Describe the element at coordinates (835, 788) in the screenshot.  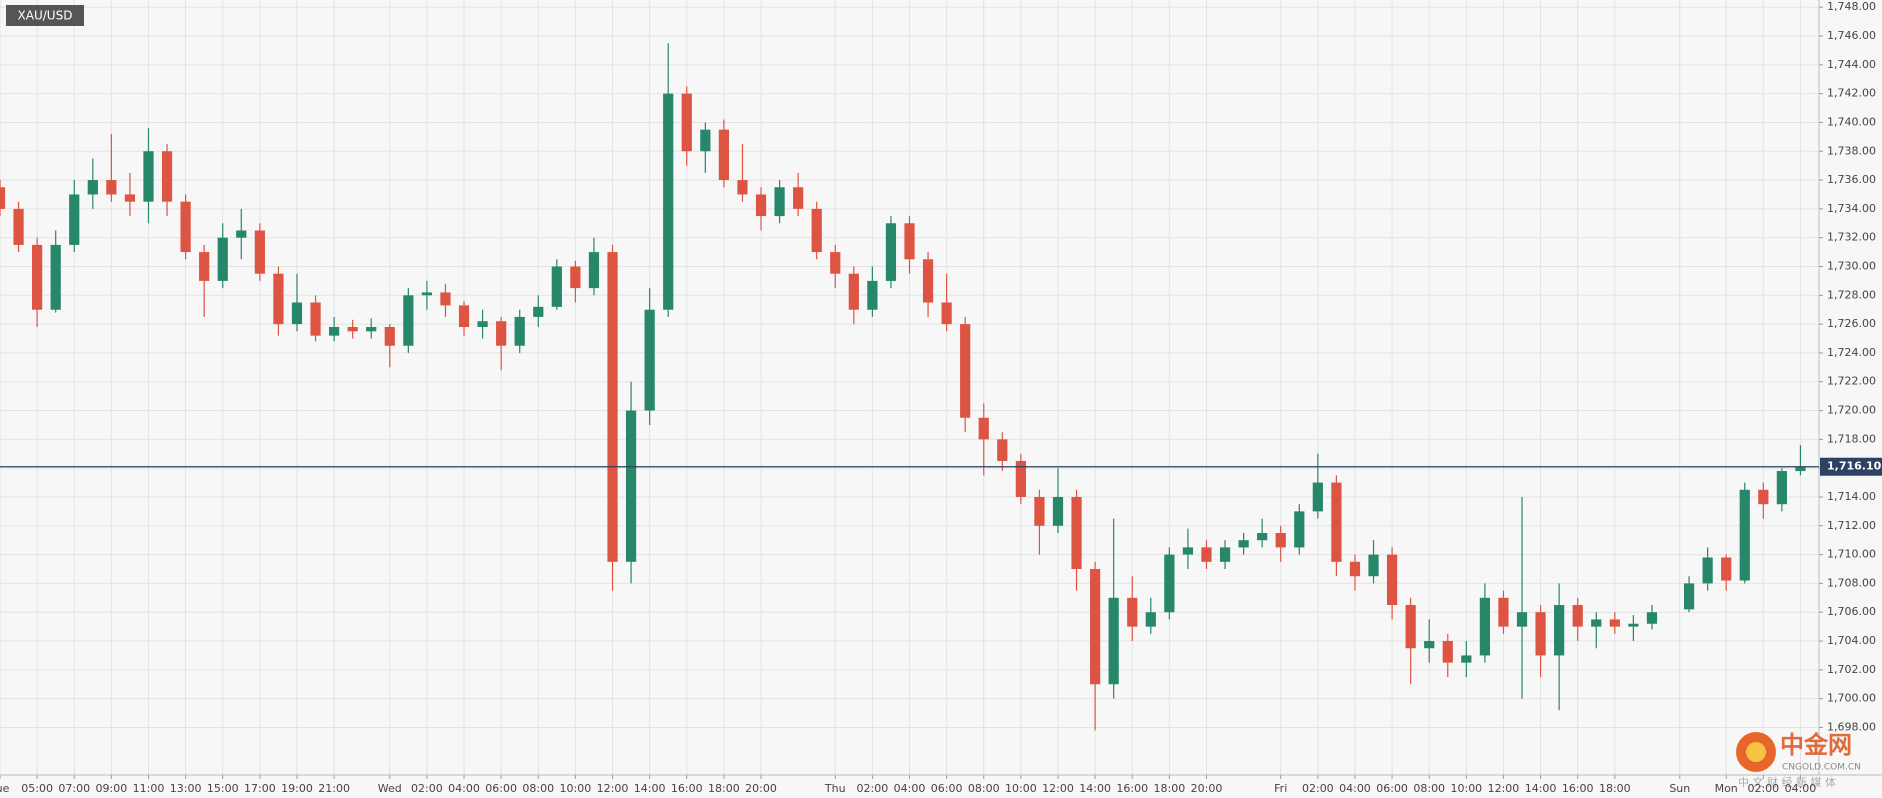
I see `x-tick-label: Thu` at that location.